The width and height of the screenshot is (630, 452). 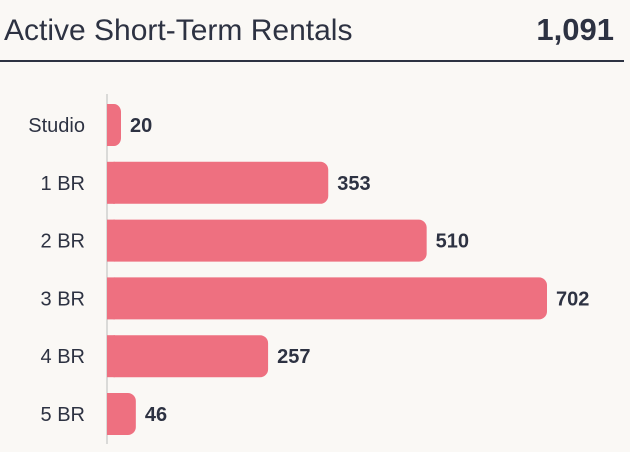 What do you see at coordinates (141, 126) in the screenshot?
I see `value-label: 20` at bounding box center [141, 126].